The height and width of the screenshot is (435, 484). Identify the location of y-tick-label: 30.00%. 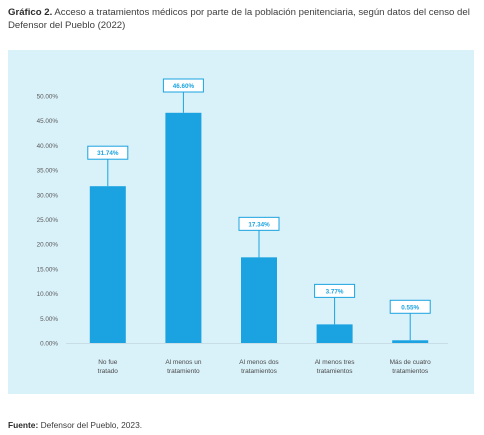
(48, 195).